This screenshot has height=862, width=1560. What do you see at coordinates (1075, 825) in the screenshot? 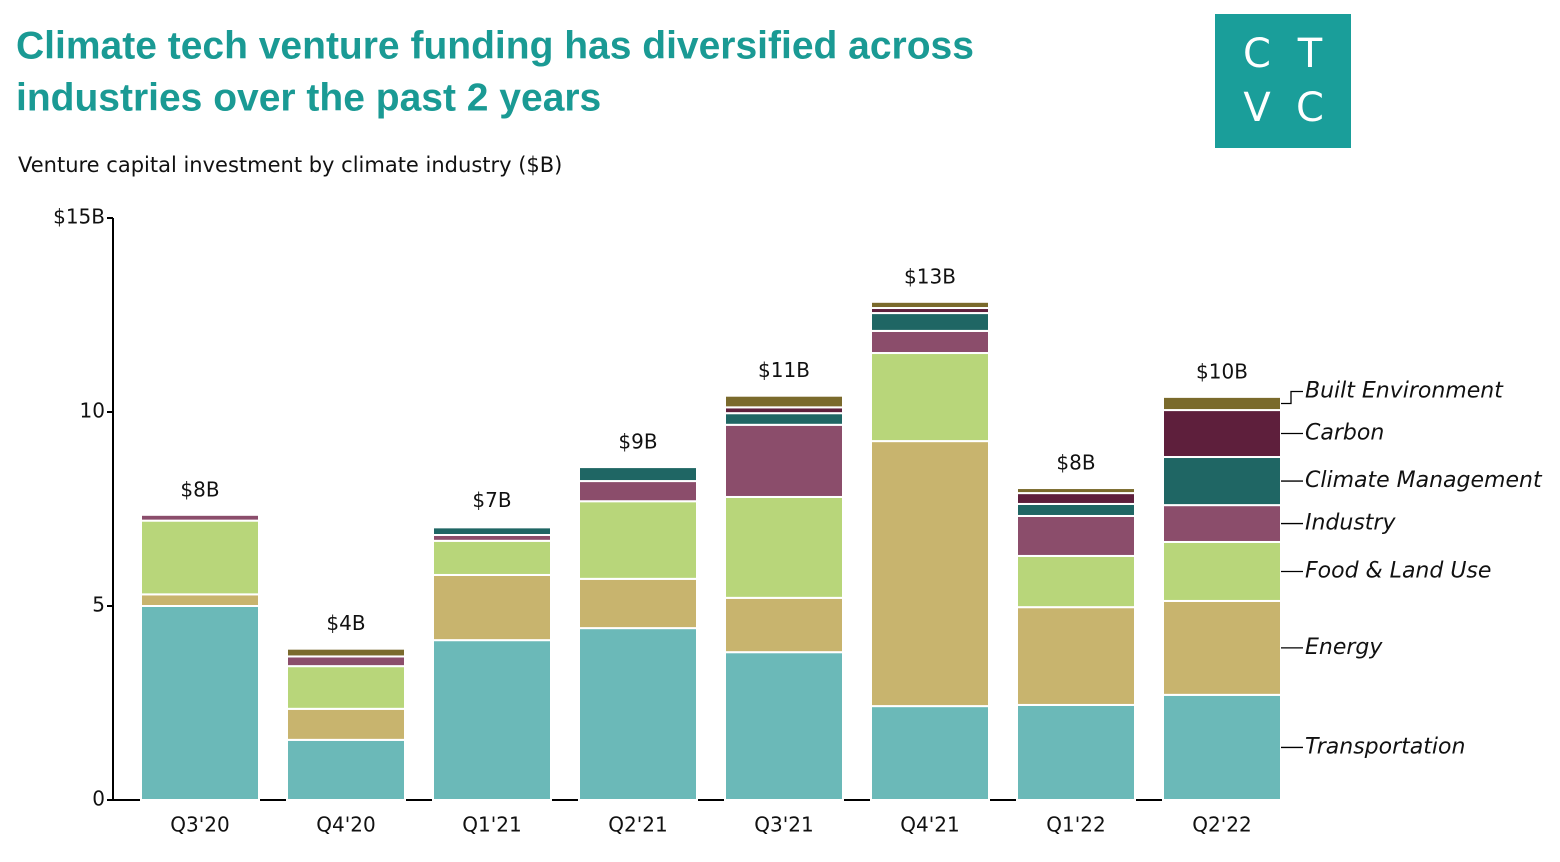
I see `x-tick-label: Q1'22` at bounding box center [1075, 825].